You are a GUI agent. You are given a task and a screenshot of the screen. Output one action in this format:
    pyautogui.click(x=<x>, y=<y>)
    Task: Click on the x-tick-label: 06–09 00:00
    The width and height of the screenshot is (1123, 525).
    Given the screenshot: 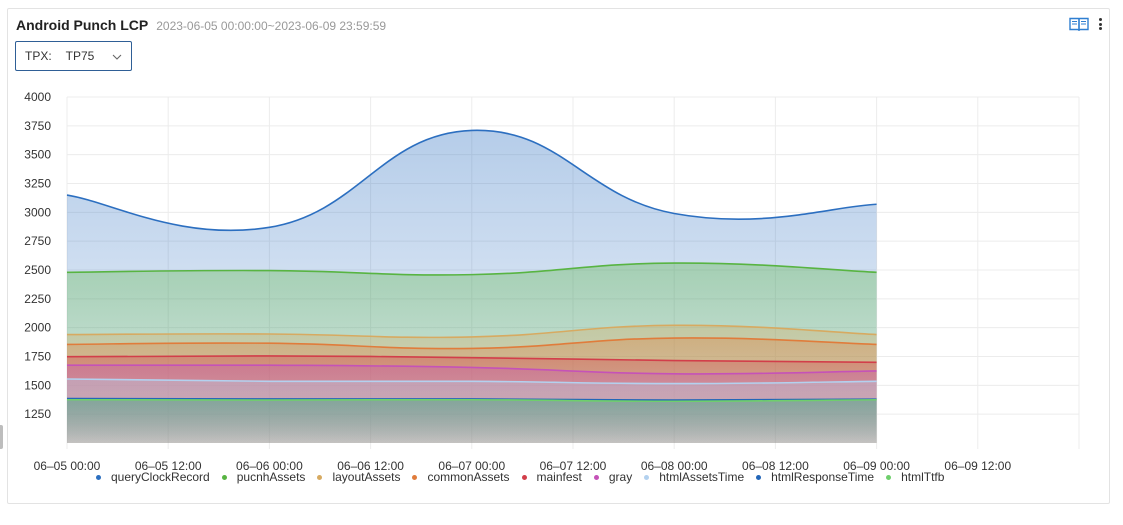 What is the action you would take?
    pyautogui.click(x=876, y=466)
    